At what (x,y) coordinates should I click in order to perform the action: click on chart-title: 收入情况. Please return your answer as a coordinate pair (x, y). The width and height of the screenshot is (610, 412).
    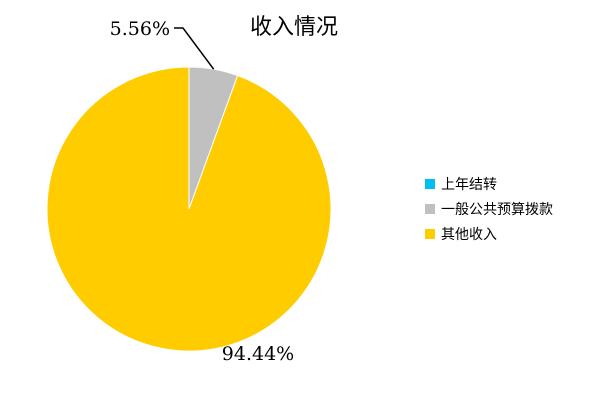
    Looking at the image, I should click on (294, 27).